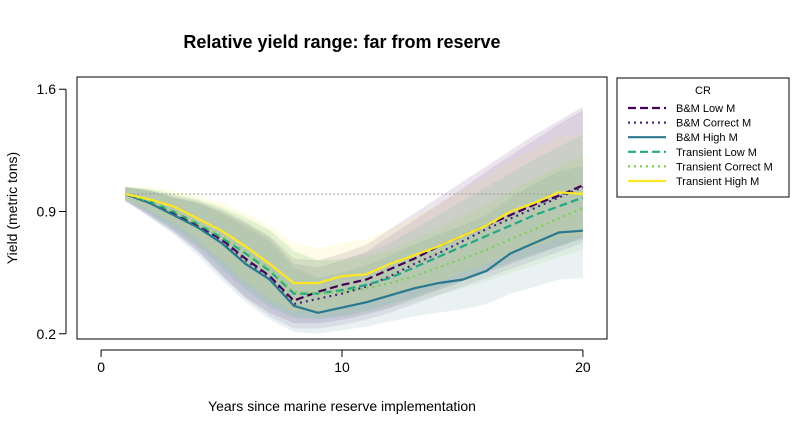  What do you see at coordinates (47, 211) in the screenshot?
I see `y-tick-label: 0.9` at bounding box center [47, 211].